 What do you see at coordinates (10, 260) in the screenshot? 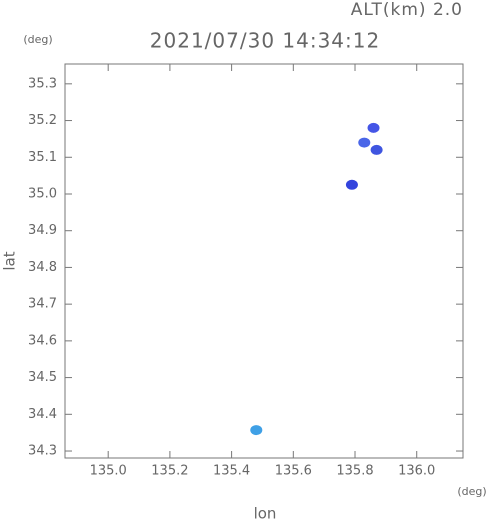
I see `y-axis-label: lat` at bounding box center [10, 260].